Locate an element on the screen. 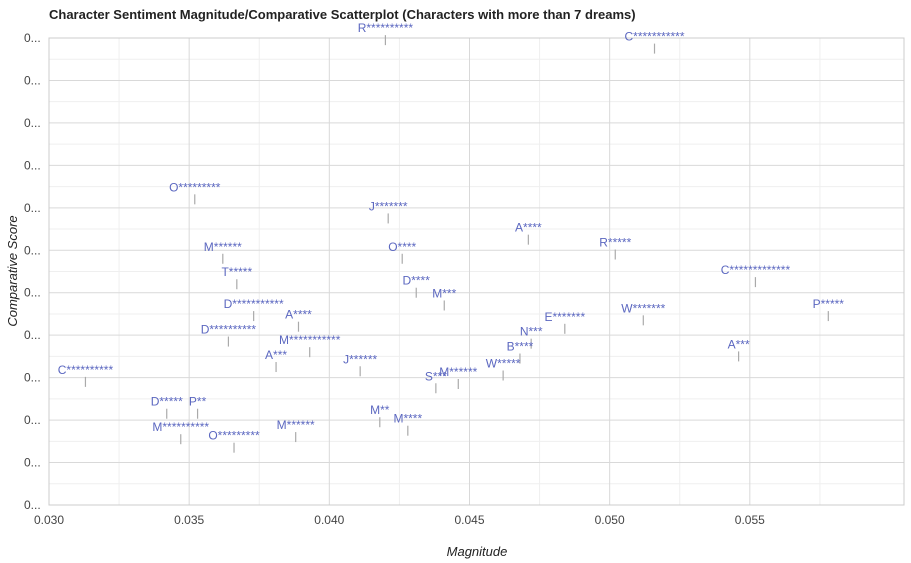  data-point-label: M********** is located at coordinates (180, 427).